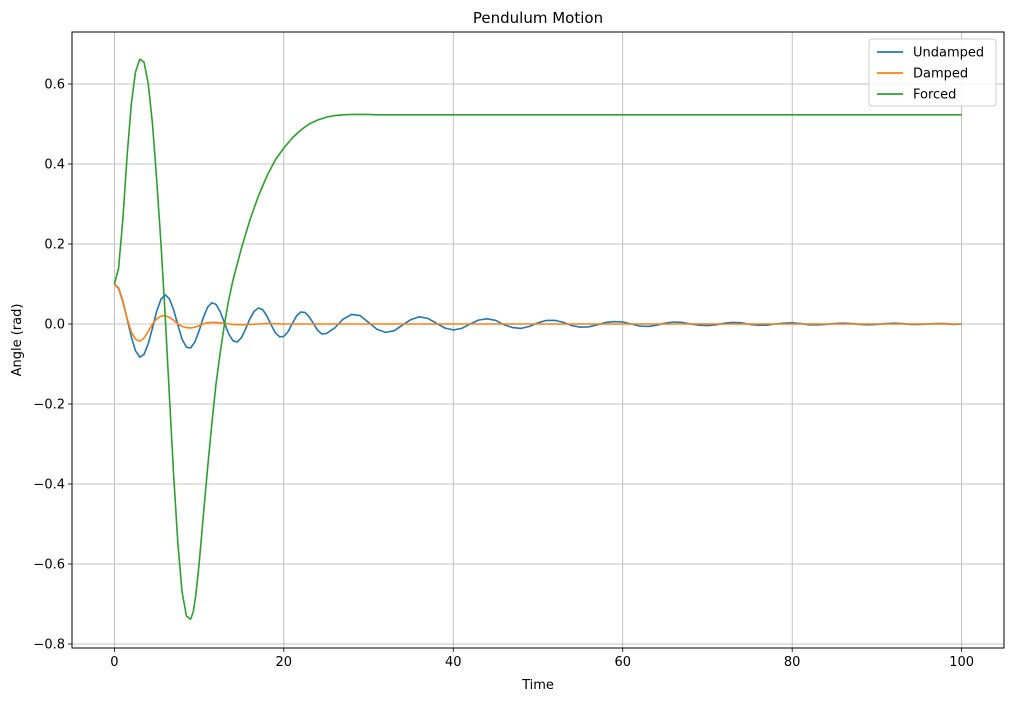 Image resolution: width=1012 pixels, height=701 pixels. What do you see at coordinates (49, 485) in the screenshot?
I see `y-tick-label: −0.4` at bounding box center [49, 485].